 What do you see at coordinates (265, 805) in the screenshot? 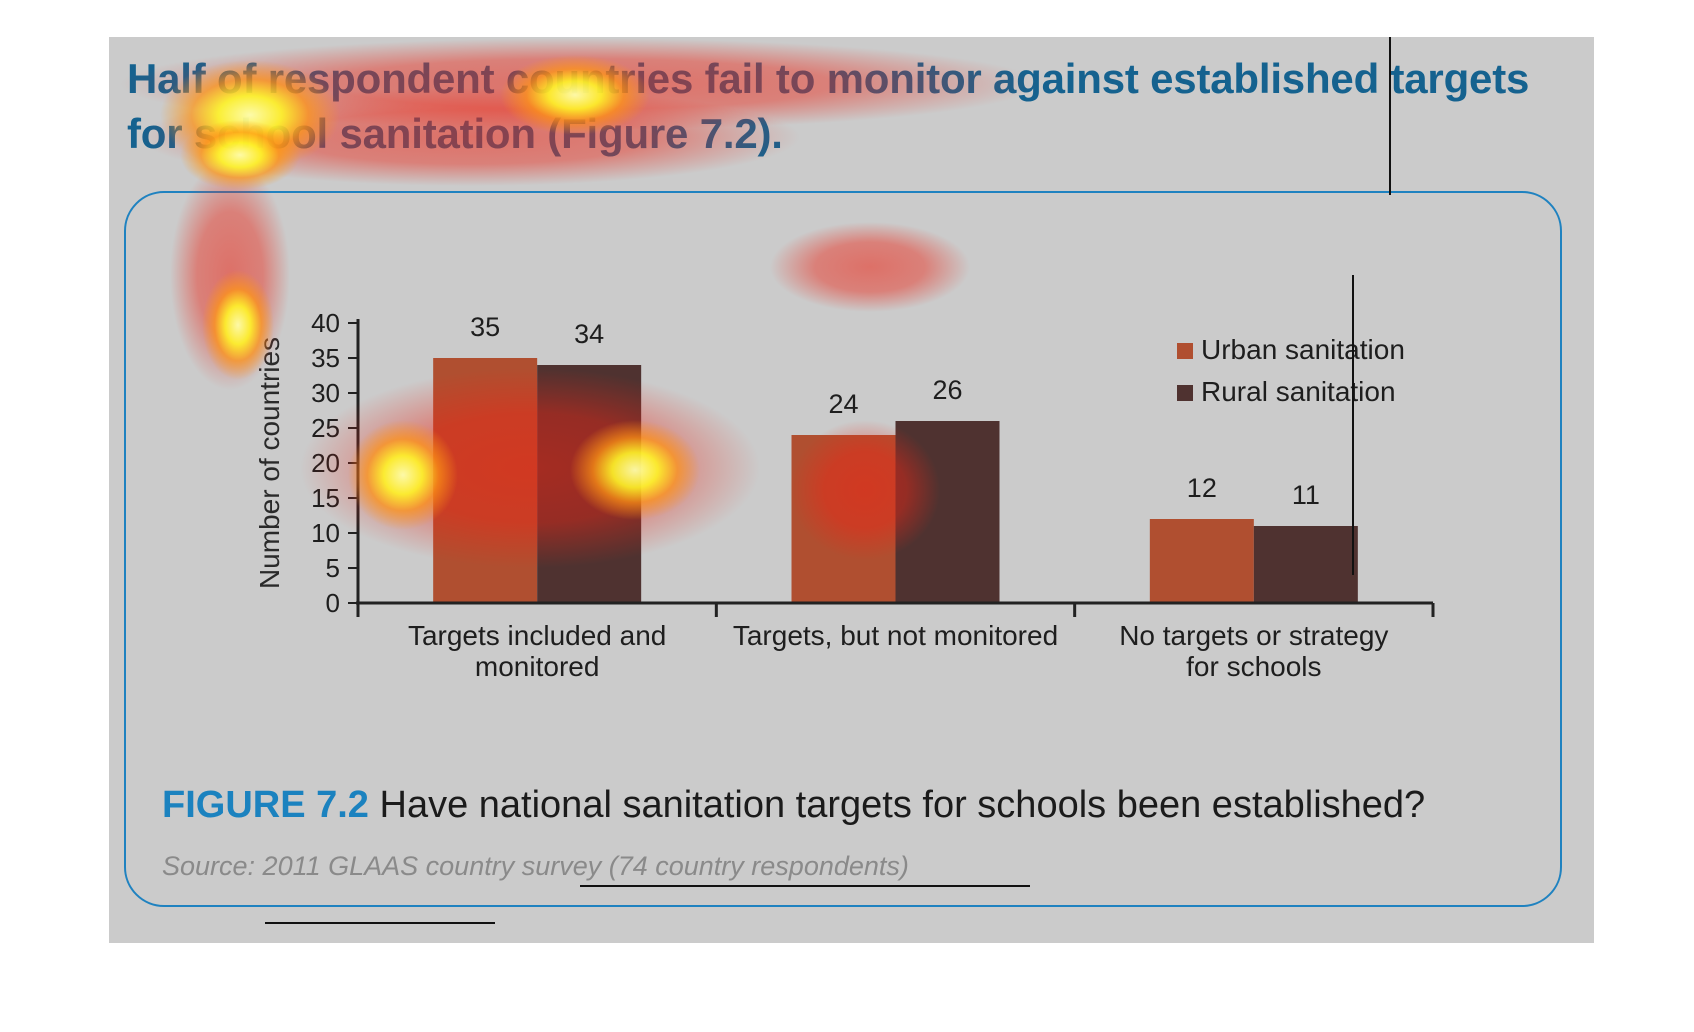
I see `figure-label: FIGURE 7.2` at bounding box center [265, 805].